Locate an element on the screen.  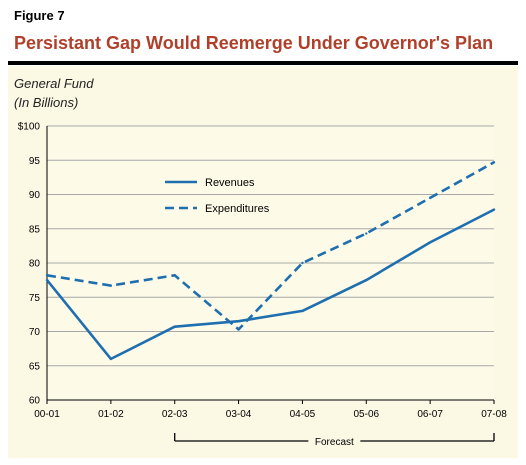
x-tick-label: 01-02 is located at coordinates (111, 414).